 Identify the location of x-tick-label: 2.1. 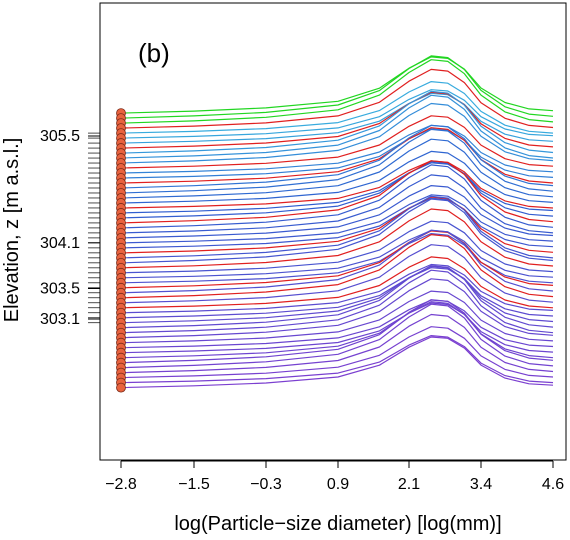
(409, 484).